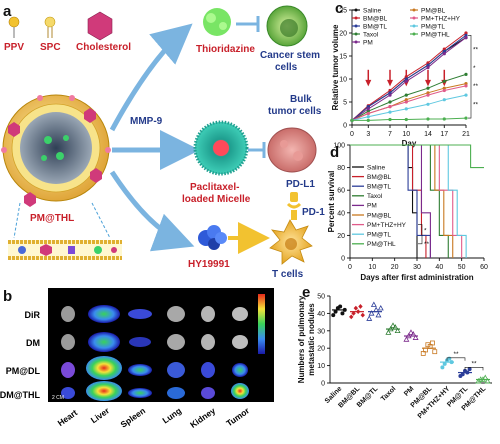 The width and height of the screenshot is (500, 444). Describe the element at coordinates (287, 26) in the screenshot. I see `cancer-stem-cell-icon` at that location.